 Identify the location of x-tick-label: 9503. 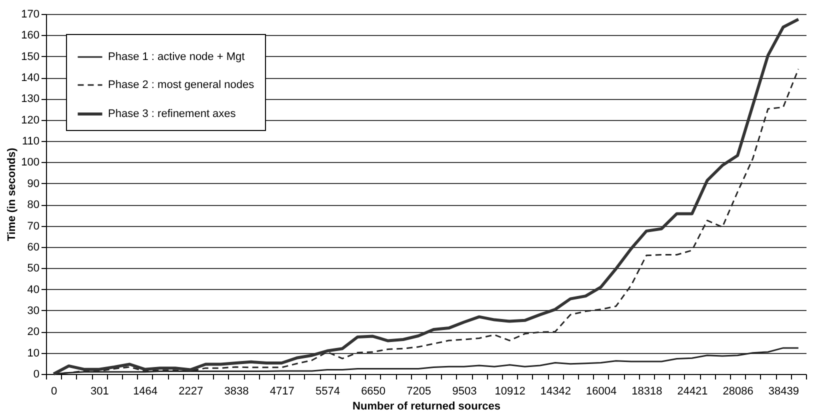
(464, 392).